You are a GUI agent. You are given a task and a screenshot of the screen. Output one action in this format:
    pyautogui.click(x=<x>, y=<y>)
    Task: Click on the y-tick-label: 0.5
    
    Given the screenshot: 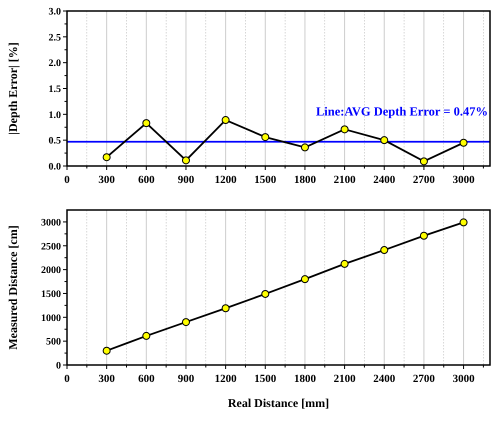 What is the action you would take?
    pyautogui.click(x=54, y=141)
    